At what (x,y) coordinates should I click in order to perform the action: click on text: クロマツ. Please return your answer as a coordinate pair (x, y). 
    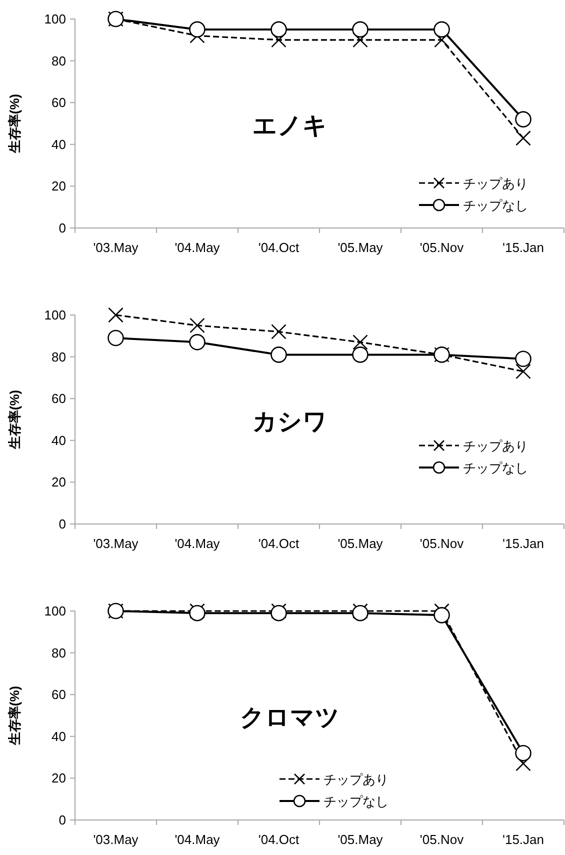
    Looking at the image, I should click on (290, 718).